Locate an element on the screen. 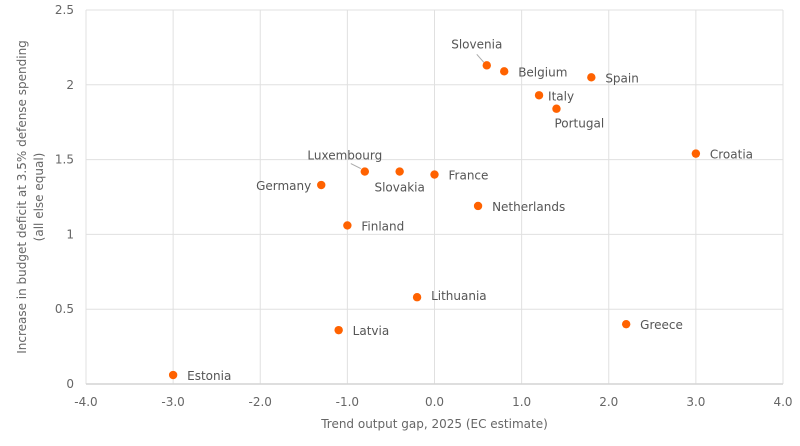 Image resolution: width=800 pixels, height=446 pixels. point-label: Lithuania is located at coordinates (459, 296).